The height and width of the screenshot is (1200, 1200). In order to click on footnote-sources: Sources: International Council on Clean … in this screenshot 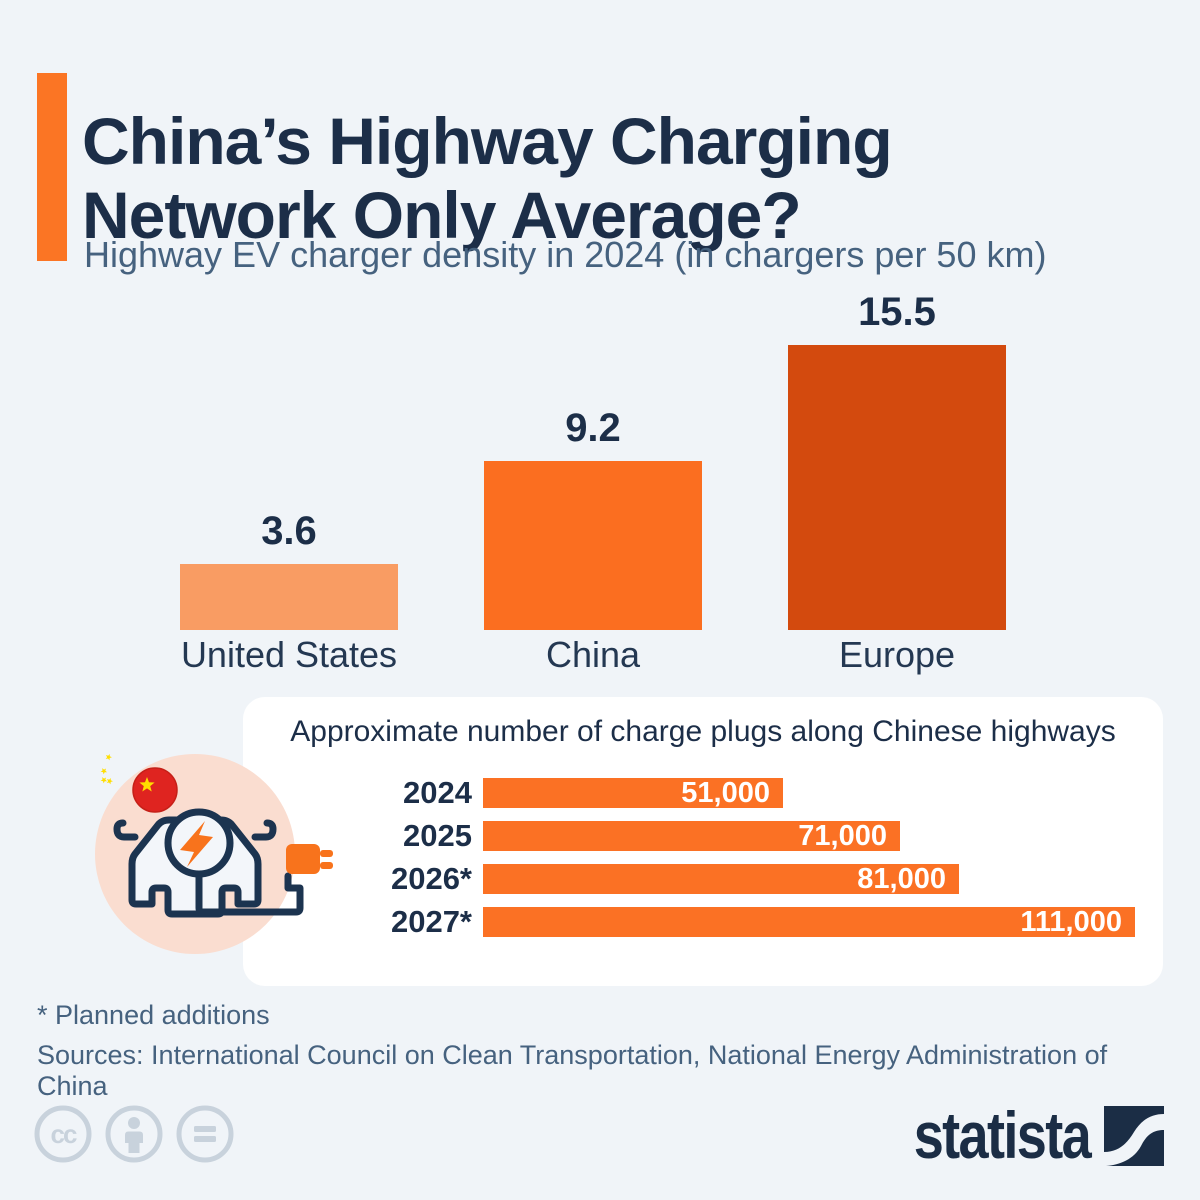, I will do `click(572, 1070)`.